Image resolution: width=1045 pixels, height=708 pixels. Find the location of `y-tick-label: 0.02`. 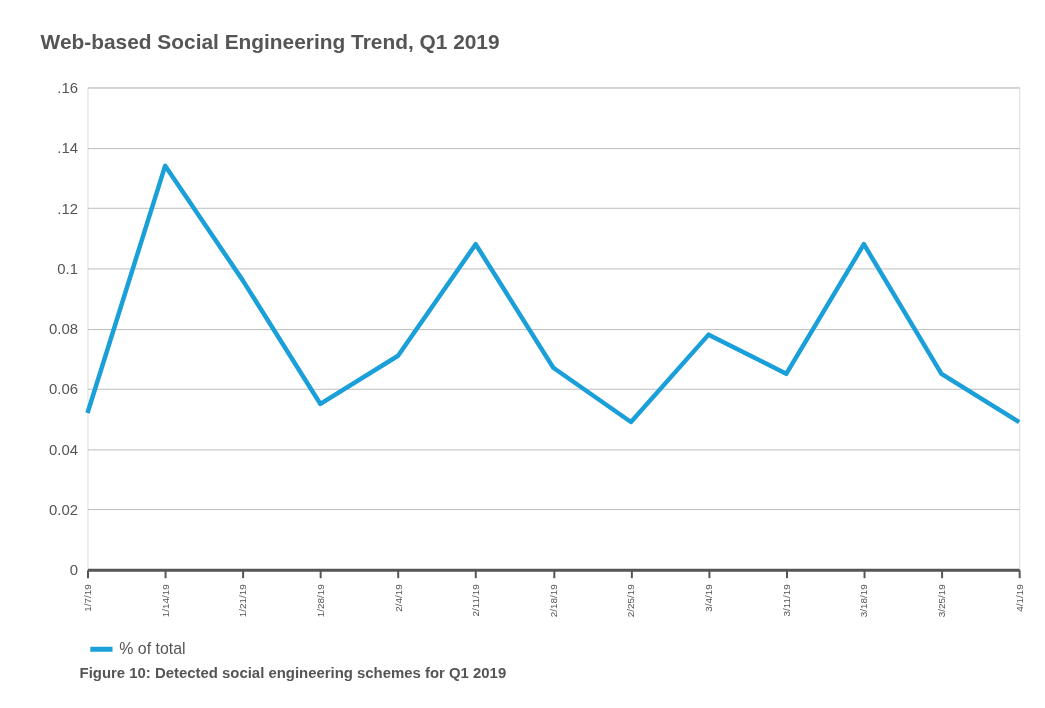

y-tick-label: 0.02 is located at coordinates (64, 509).